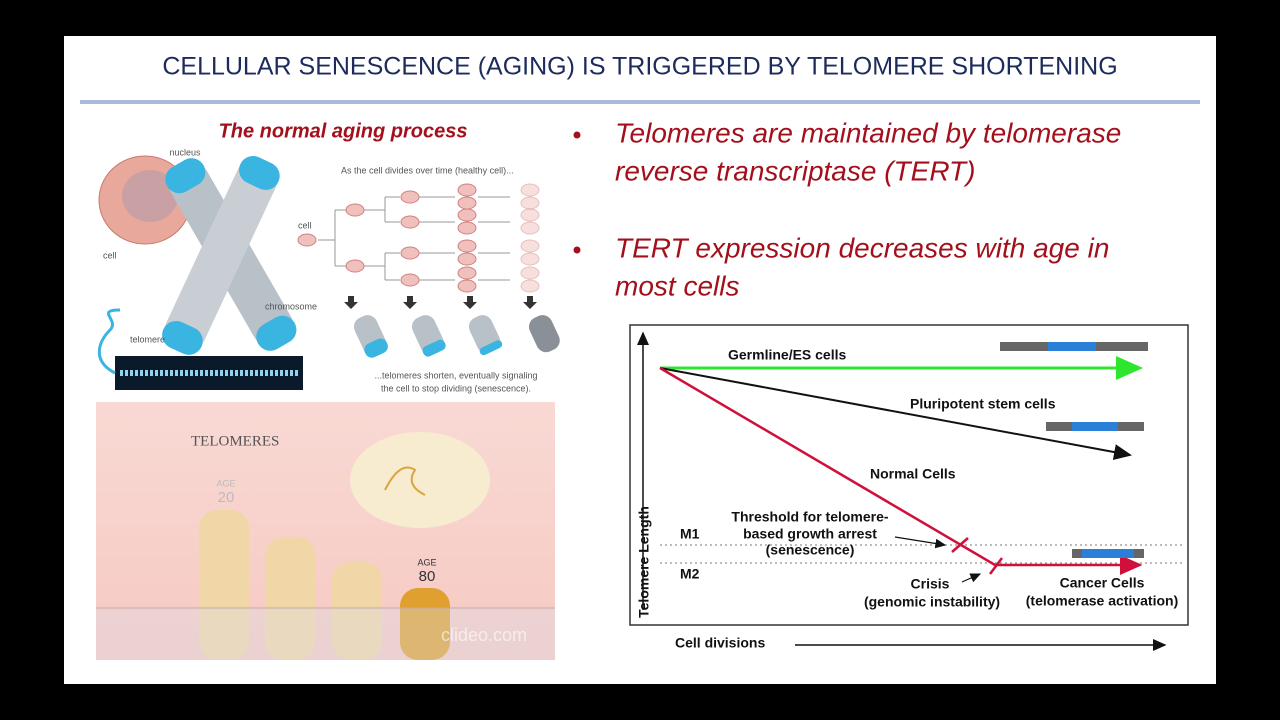 The image size is (1280, 720). Describe the element at coordinates (456, 388) in the screenshot. I see `shorten-caption: the cell to stop dividing (senescence).` at that location.